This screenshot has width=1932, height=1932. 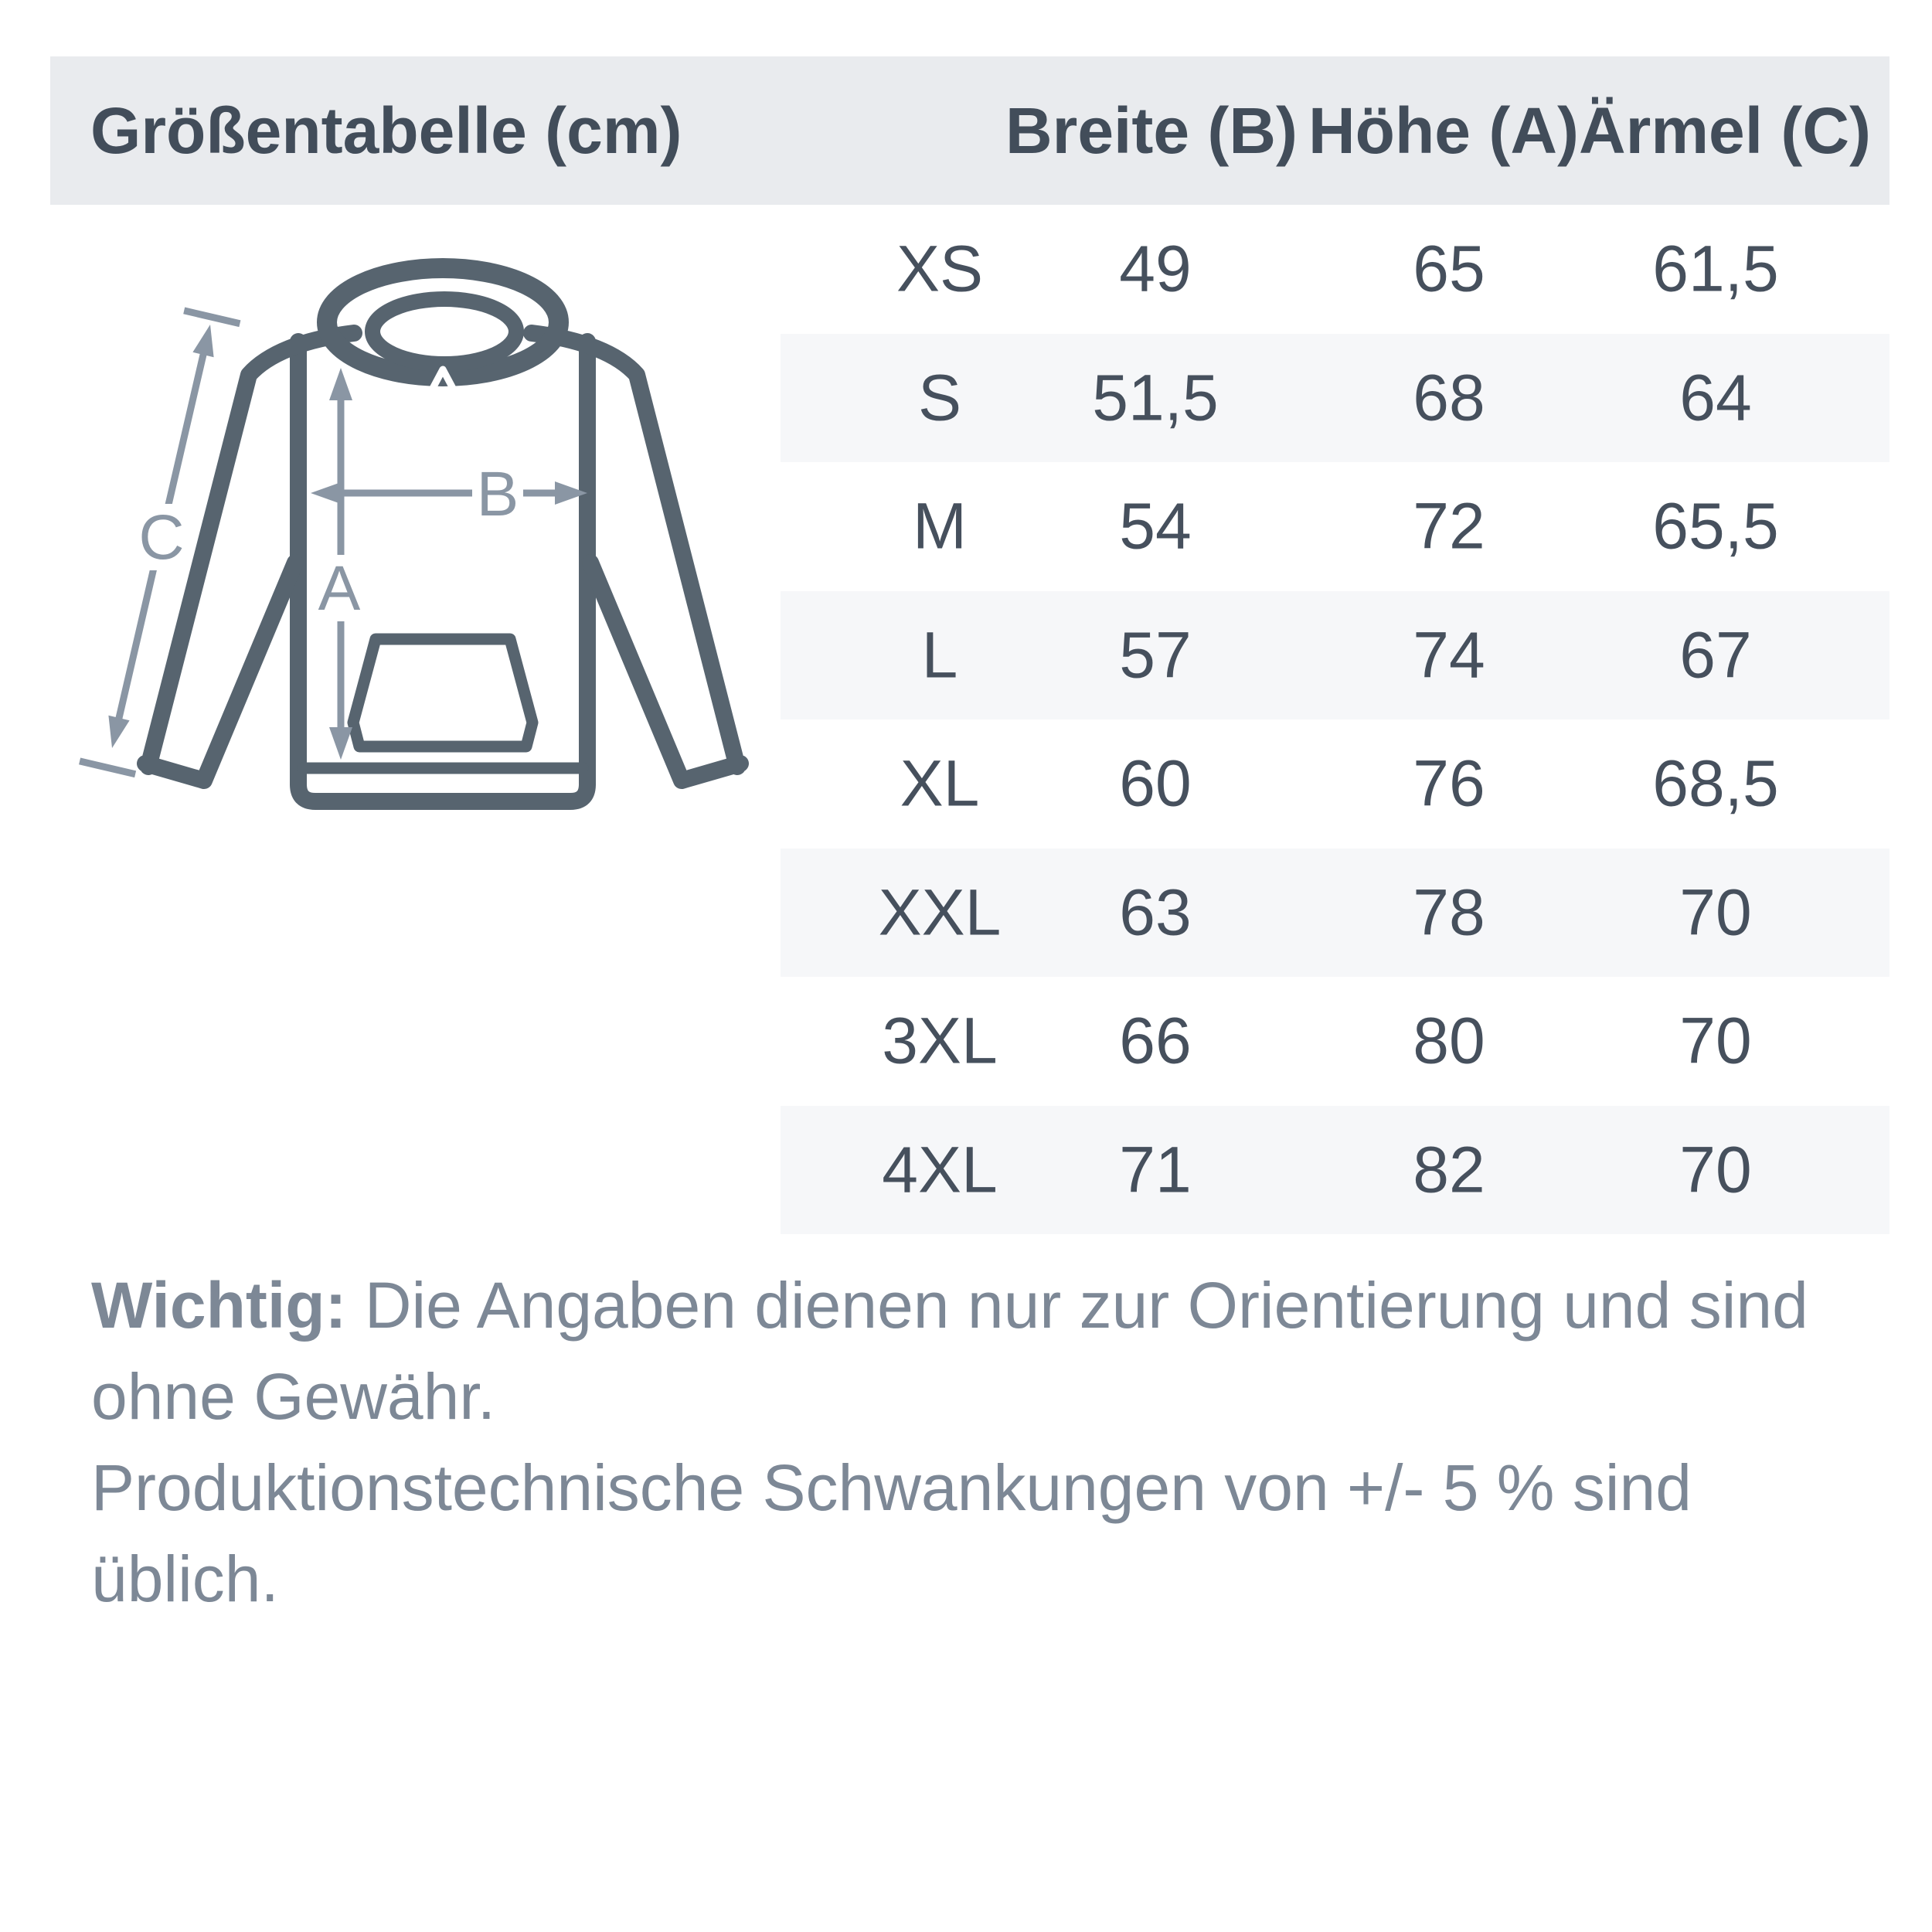 What do you see at coordinates (940, 397) in the screenshot?
I see `size-cell: S` at bounding box center [940, 397].